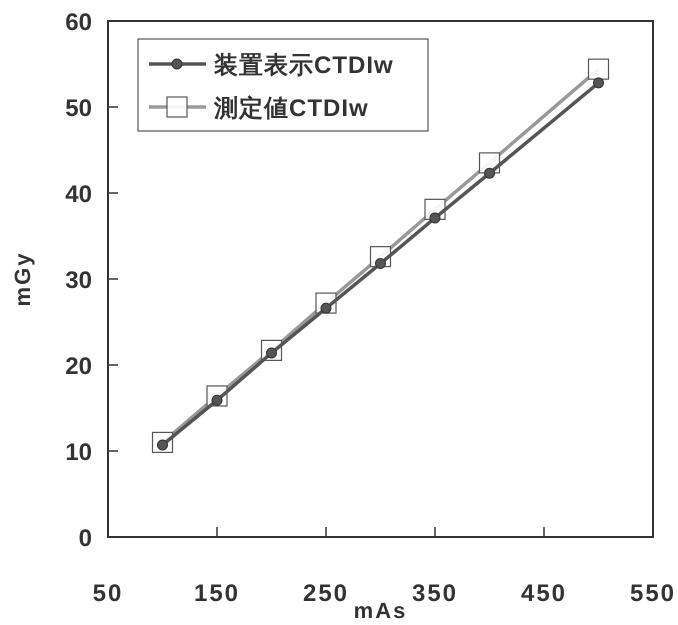 This screenshot has width=678, height=625. What do you see at coordinates (326, 593) in the screenshot?
I see `x-tick-label: 250` at bounding box center [326, 593].